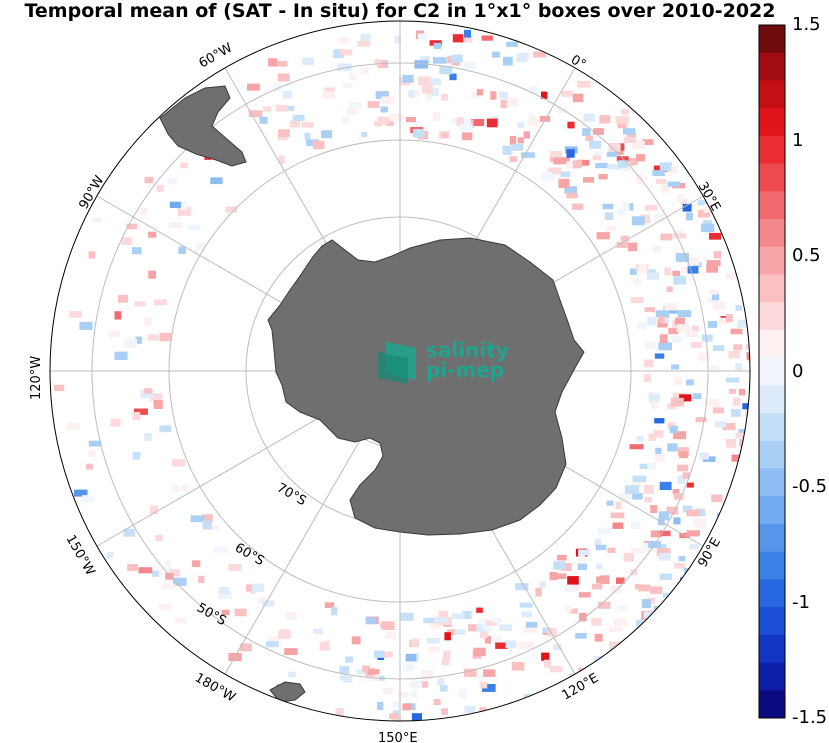 Image resolution: width=829 pixels, height=743 pixels. I want to click on logo-icon, so click(397, 363).